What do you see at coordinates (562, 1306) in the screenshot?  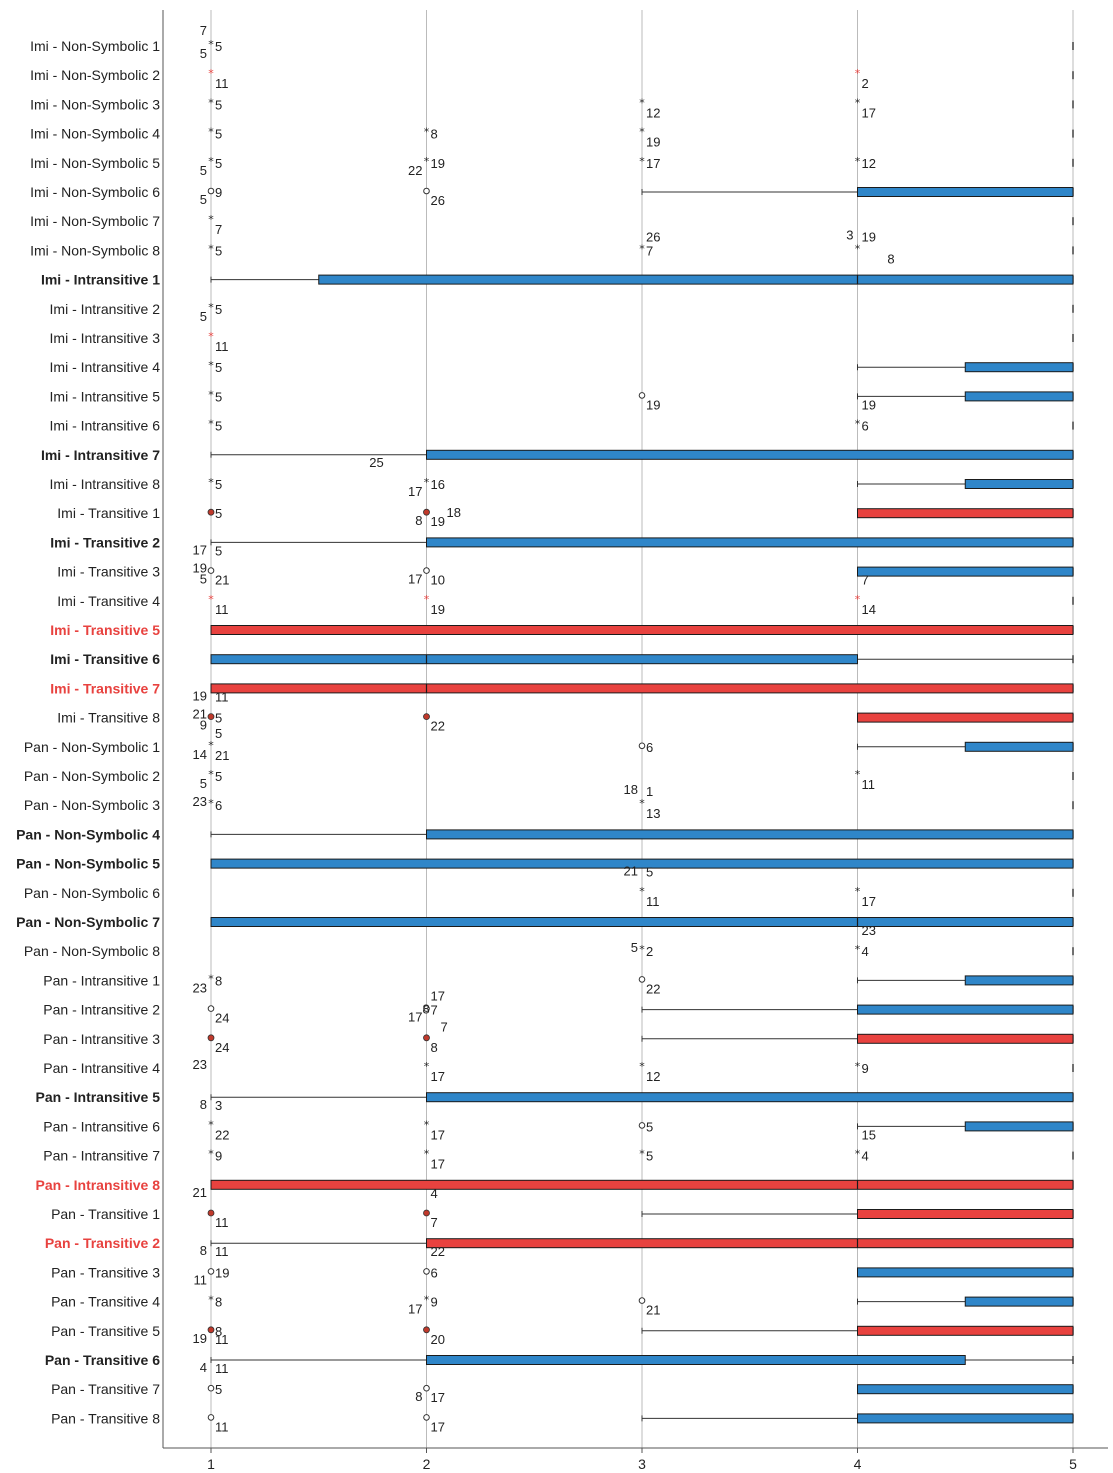 I see `row-44: Pan - Transitive 4 * *8 917 21` at bounding box center [562, 1306].